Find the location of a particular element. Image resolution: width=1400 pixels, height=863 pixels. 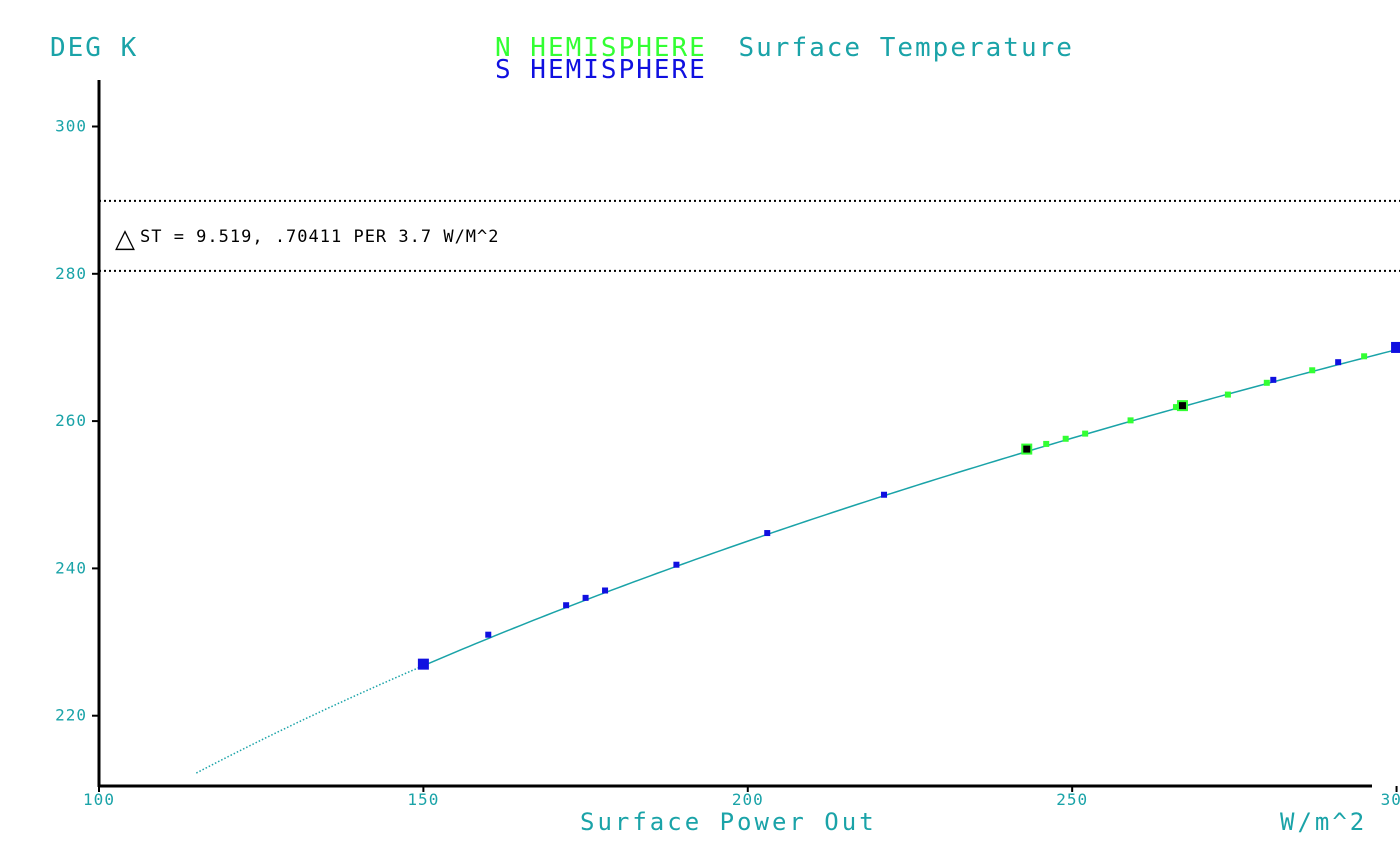

x-tick-label: 200 is located at coordinates (748, 799).